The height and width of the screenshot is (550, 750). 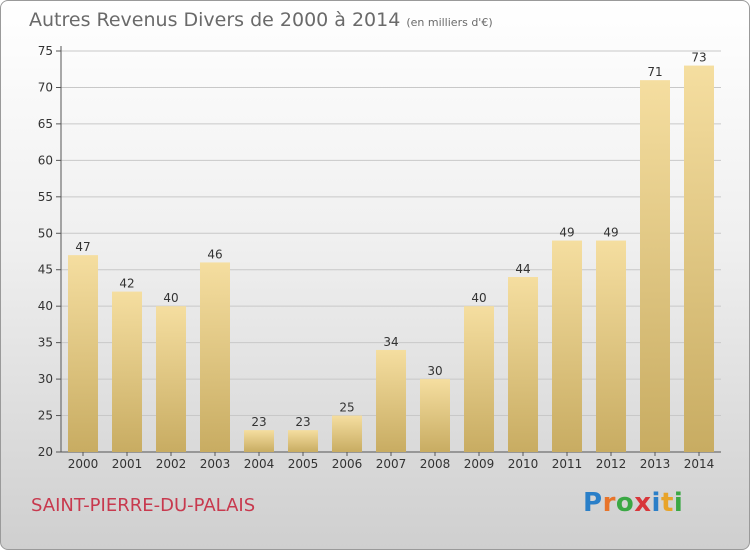 I want to click on bar-value-label: 71, so click(x=654, y=72).